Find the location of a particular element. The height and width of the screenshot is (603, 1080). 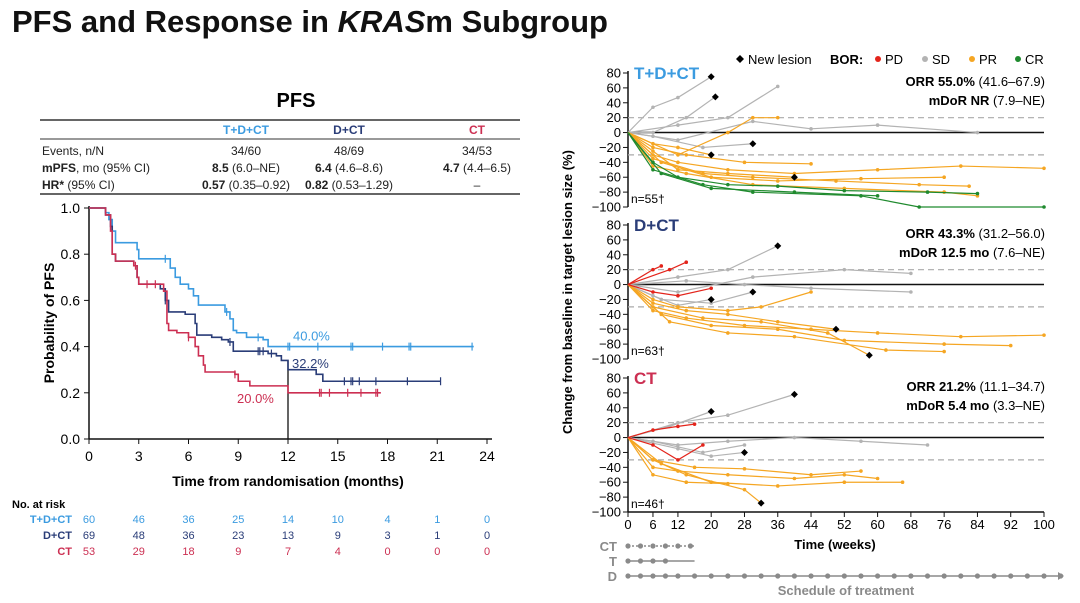

y-tick-label: 40 is located at coordinates (614, 407).